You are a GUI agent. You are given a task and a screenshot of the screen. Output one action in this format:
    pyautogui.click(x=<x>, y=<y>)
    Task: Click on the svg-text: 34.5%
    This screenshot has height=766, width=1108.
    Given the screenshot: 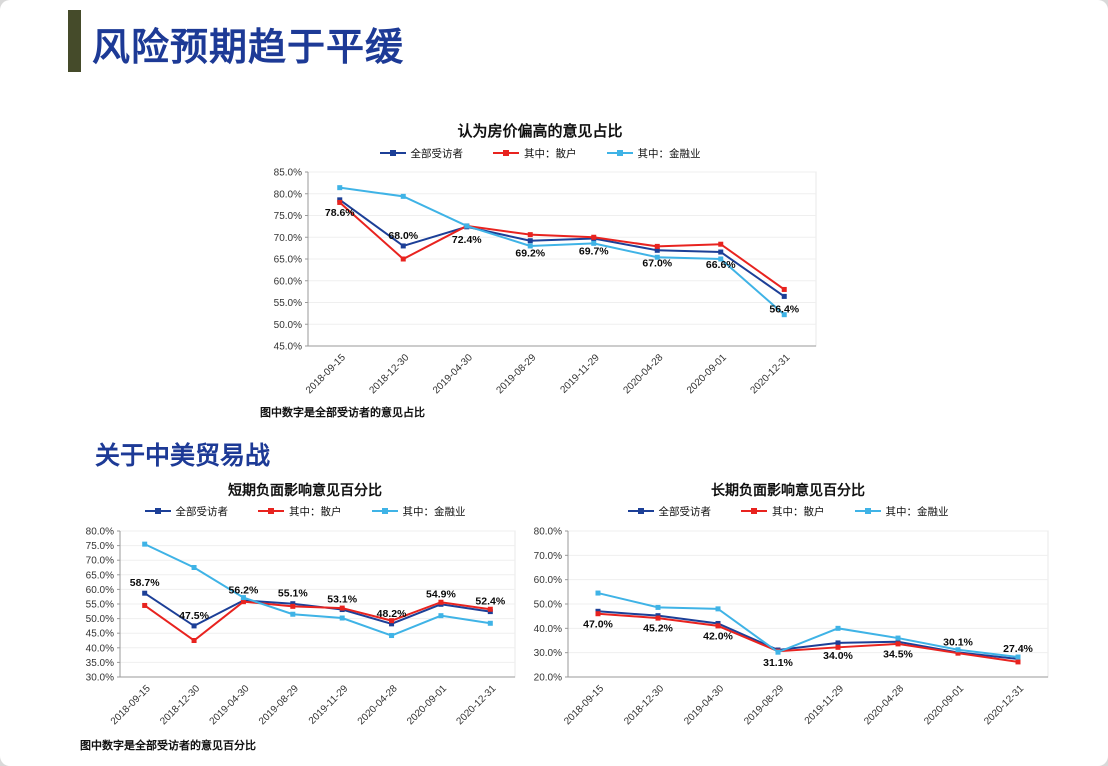 What is the action you would take?
    pyautogui.click(x=898, y=655)
    